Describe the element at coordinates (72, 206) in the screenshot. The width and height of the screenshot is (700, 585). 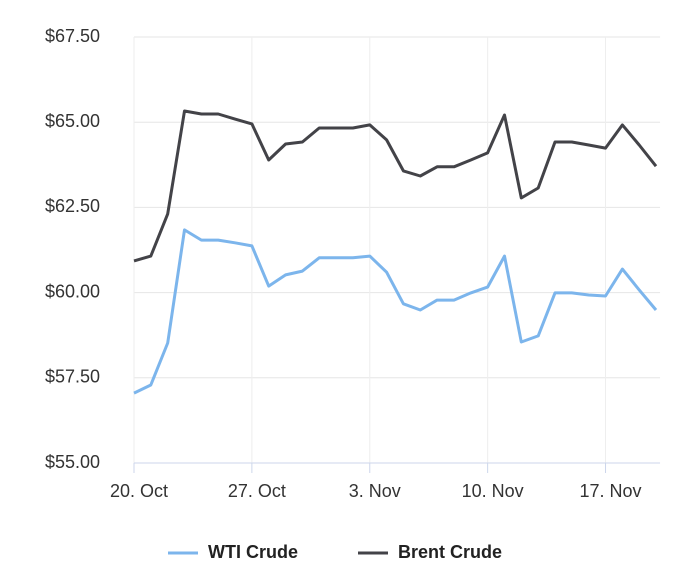
I see `y-tick-label: $62.50` at that location.